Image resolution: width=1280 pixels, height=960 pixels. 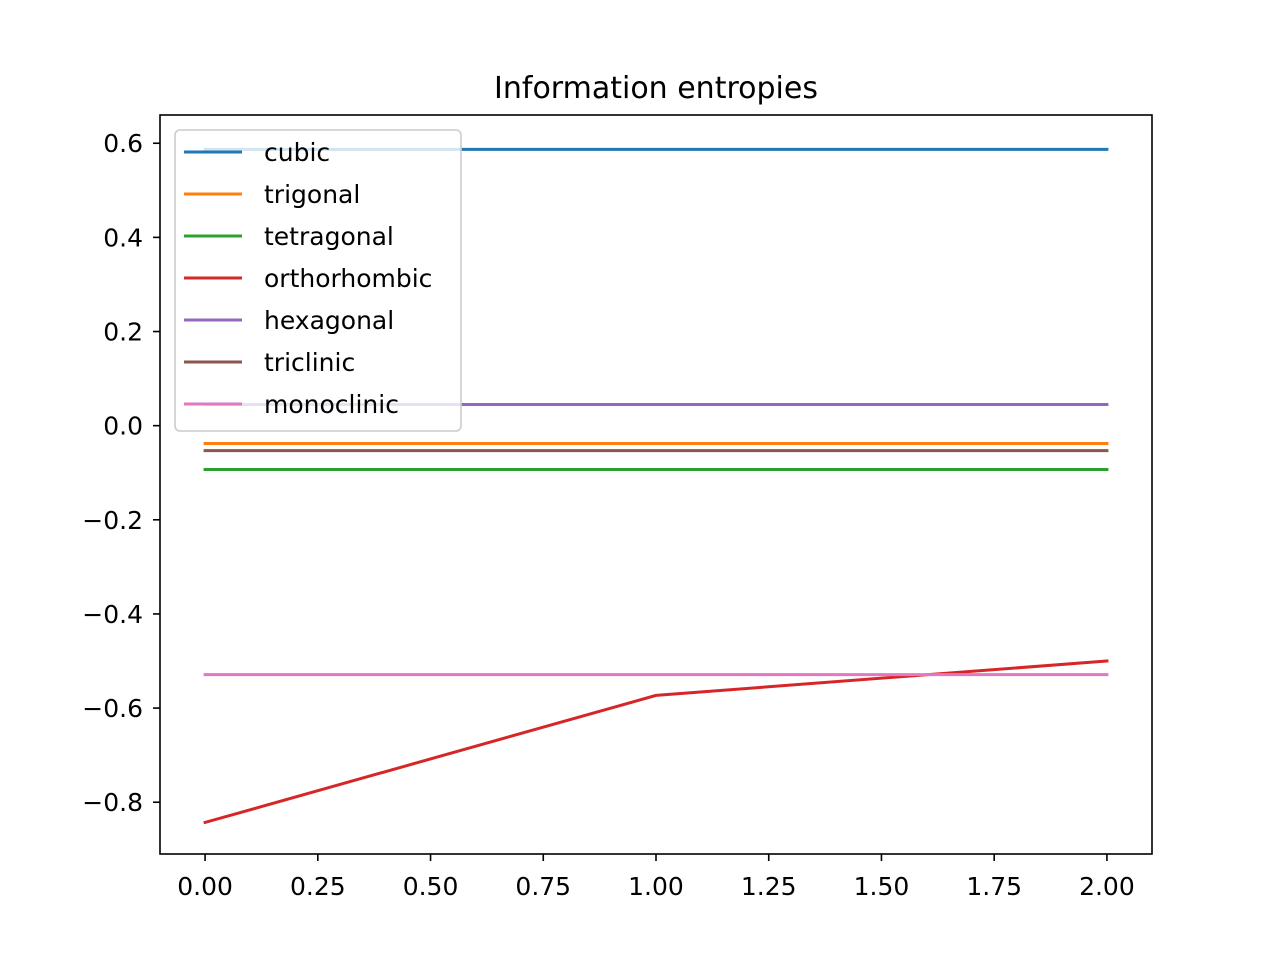 I want to click on legend-label-trigonal: trigonal, so click(x=312, y=194).